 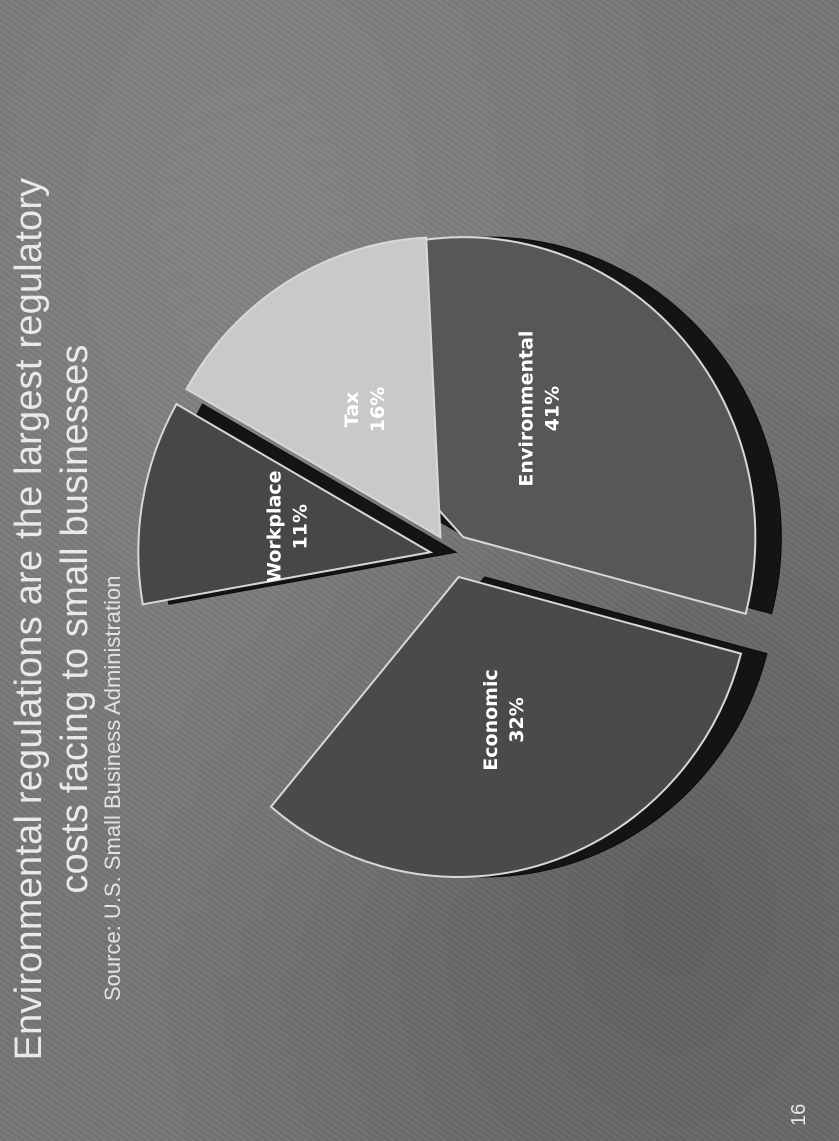 I want to click on pie-label-economic: Economic, so click(x=491, y=719).